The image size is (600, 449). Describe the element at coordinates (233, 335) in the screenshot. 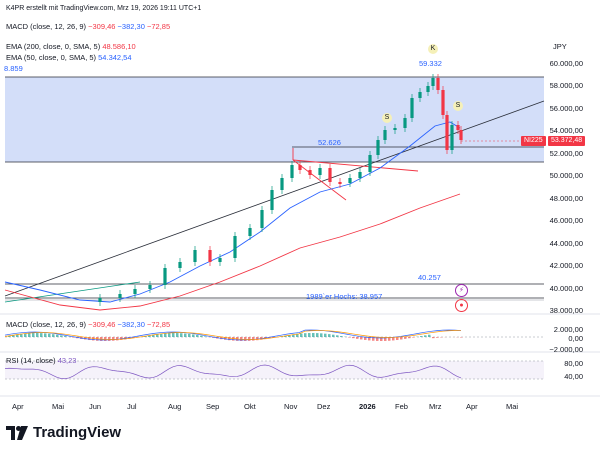

I see `macd-line` at that location.